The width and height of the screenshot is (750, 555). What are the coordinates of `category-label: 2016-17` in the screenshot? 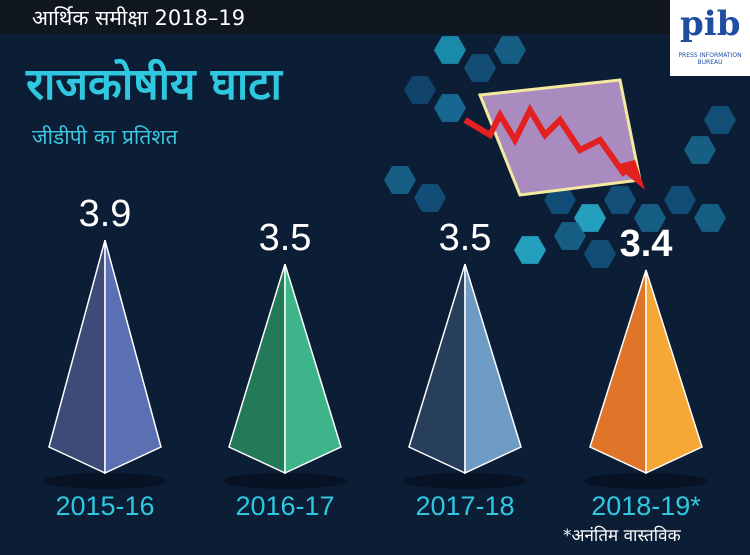 It's located at (284, 506).